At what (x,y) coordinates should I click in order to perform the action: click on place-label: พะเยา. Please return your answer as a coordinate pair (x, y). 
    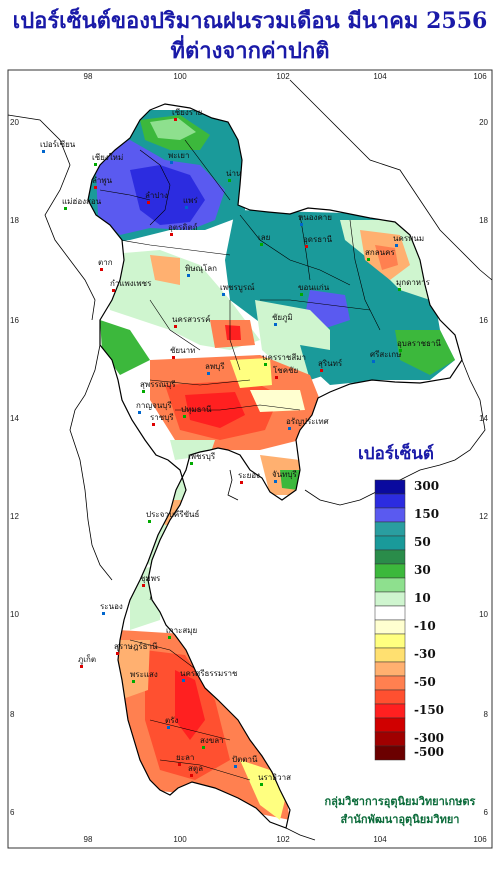
    Looking at the image, I should click on (178, 155).